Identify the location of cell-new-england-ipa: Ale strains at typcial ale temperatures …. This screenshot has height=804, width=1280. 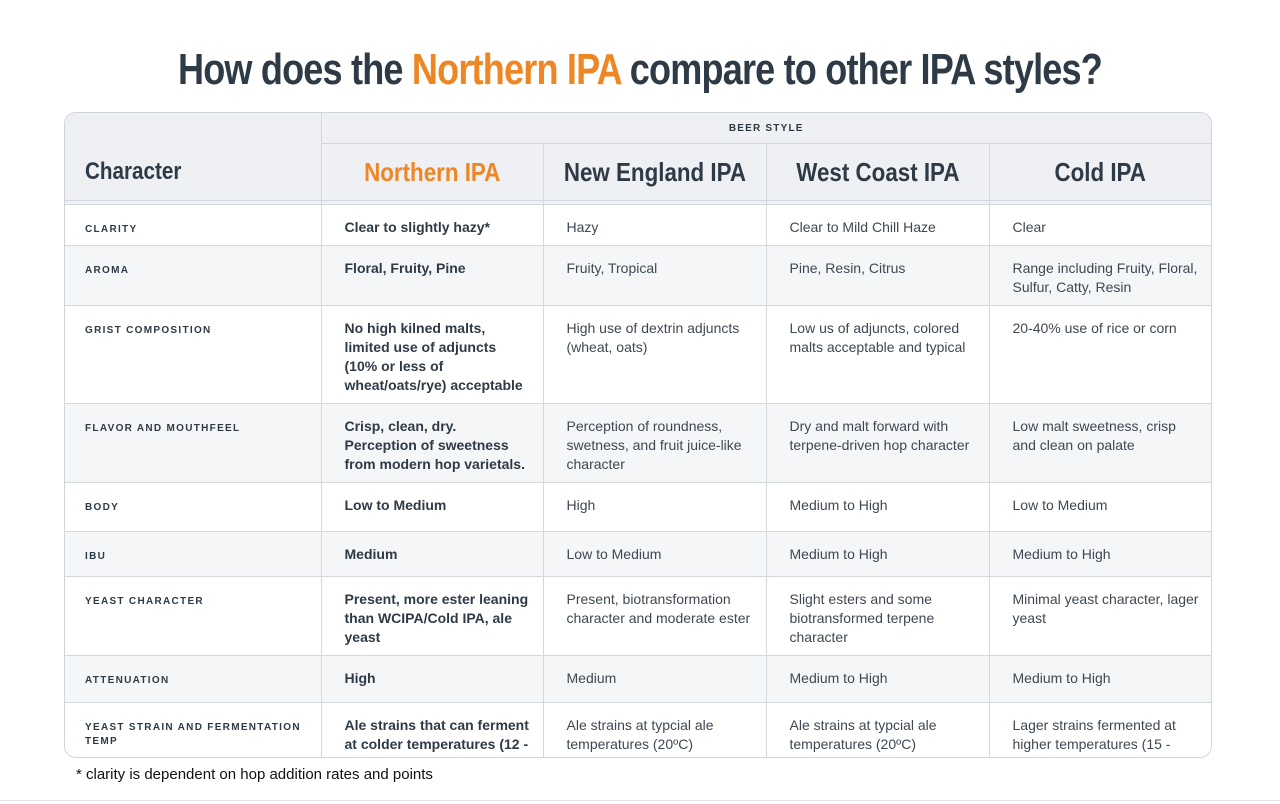
(655, 729).